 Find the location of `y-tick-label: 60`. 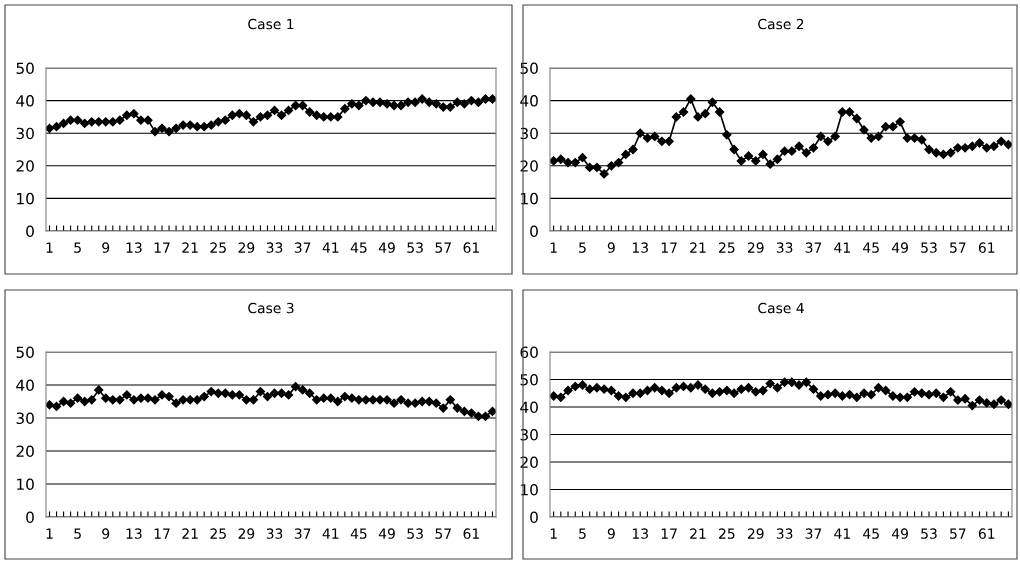

y-tick-label: 60 is located at coordinates (529, 352).